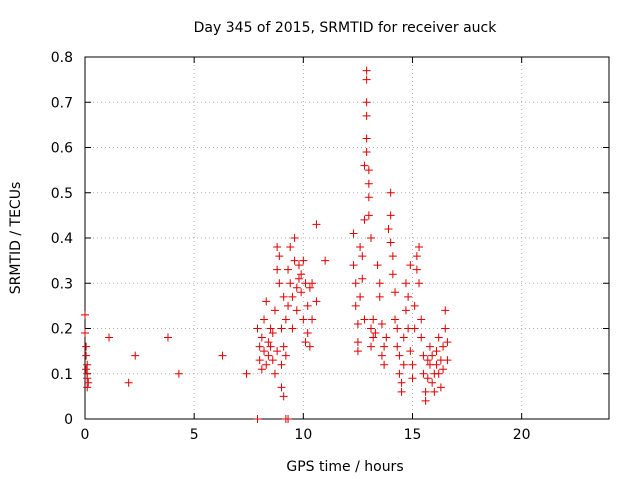 The width and height of the screenshot is (640, 480). What do you see at coordinates (413, 435) in the screenshot?
I see `x-tick-label: 15` at bounding box center [413, 435].